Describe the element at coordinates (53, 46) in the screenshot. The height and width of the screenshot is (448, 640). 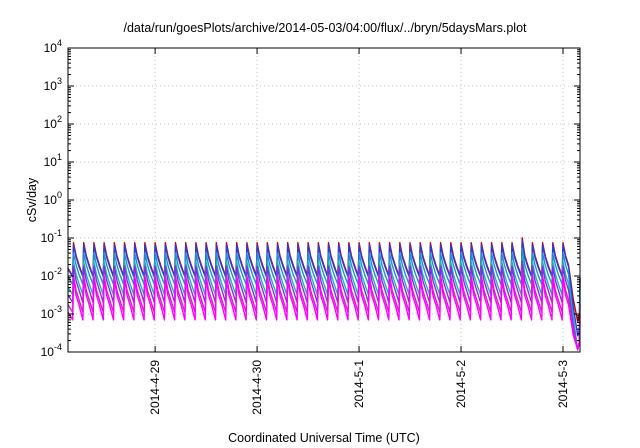
I see `y-tick-label: 10⁴` at that location.